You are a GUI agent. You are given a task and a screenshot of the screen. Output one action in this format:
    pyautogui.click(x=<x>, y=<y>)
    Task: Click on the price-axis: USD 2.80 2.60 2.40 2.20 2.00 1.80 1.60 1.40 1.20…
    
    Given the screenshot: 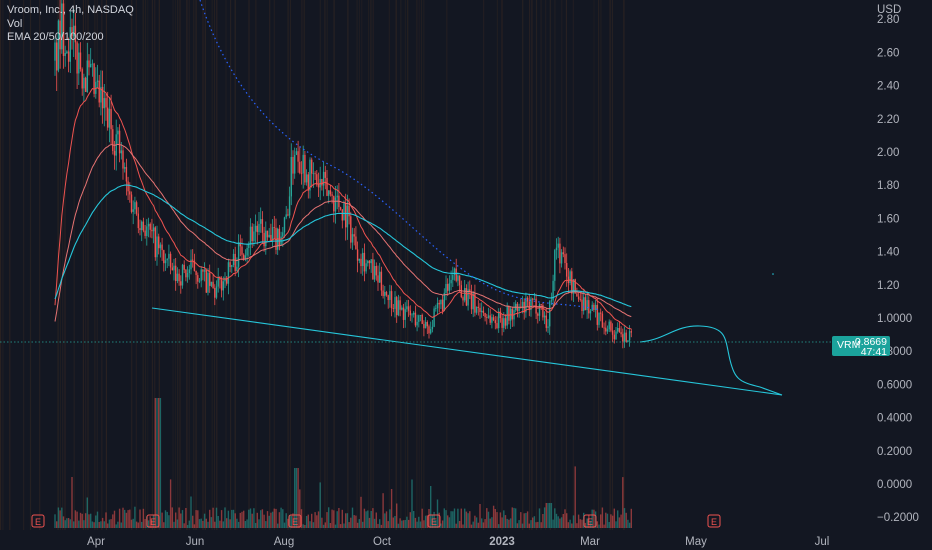 What is the action you would take?
    pyautogui.click(x=898, y=264)
    